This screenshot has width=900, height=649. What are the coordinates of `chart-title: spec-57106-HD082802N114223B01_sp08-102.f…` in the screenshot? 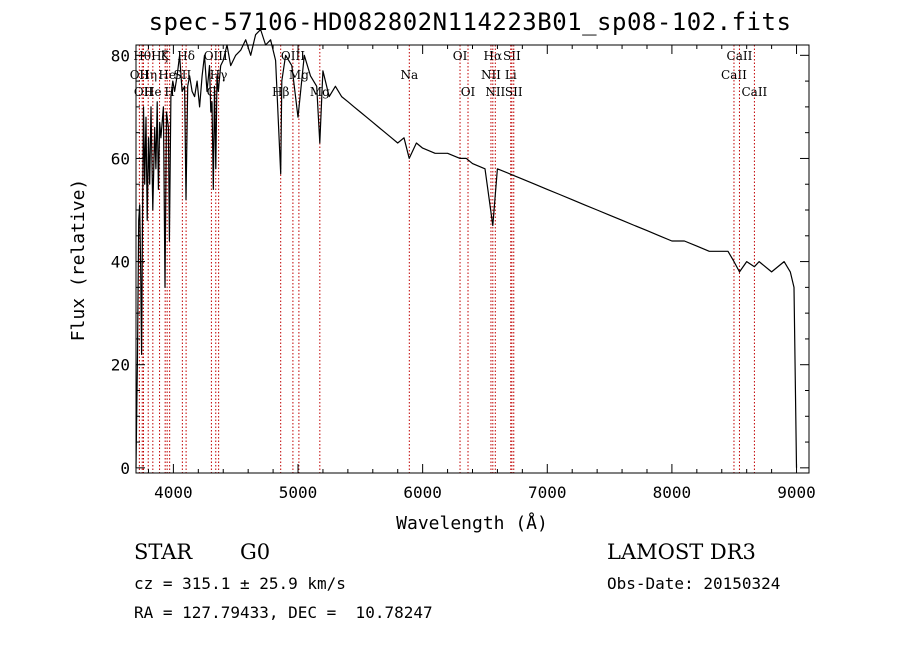 It's located at (470, 22).